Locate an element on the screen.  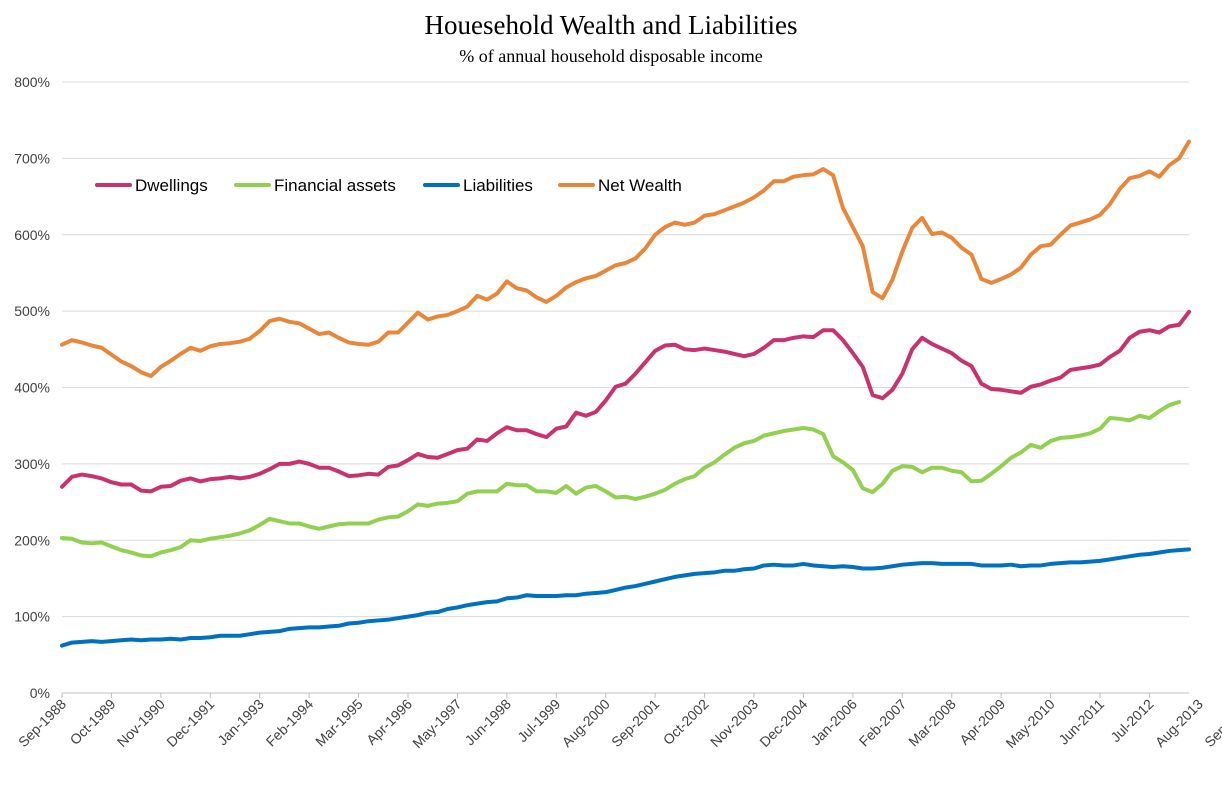
y-tick-label: 500% is located at coordinates (32, 311).